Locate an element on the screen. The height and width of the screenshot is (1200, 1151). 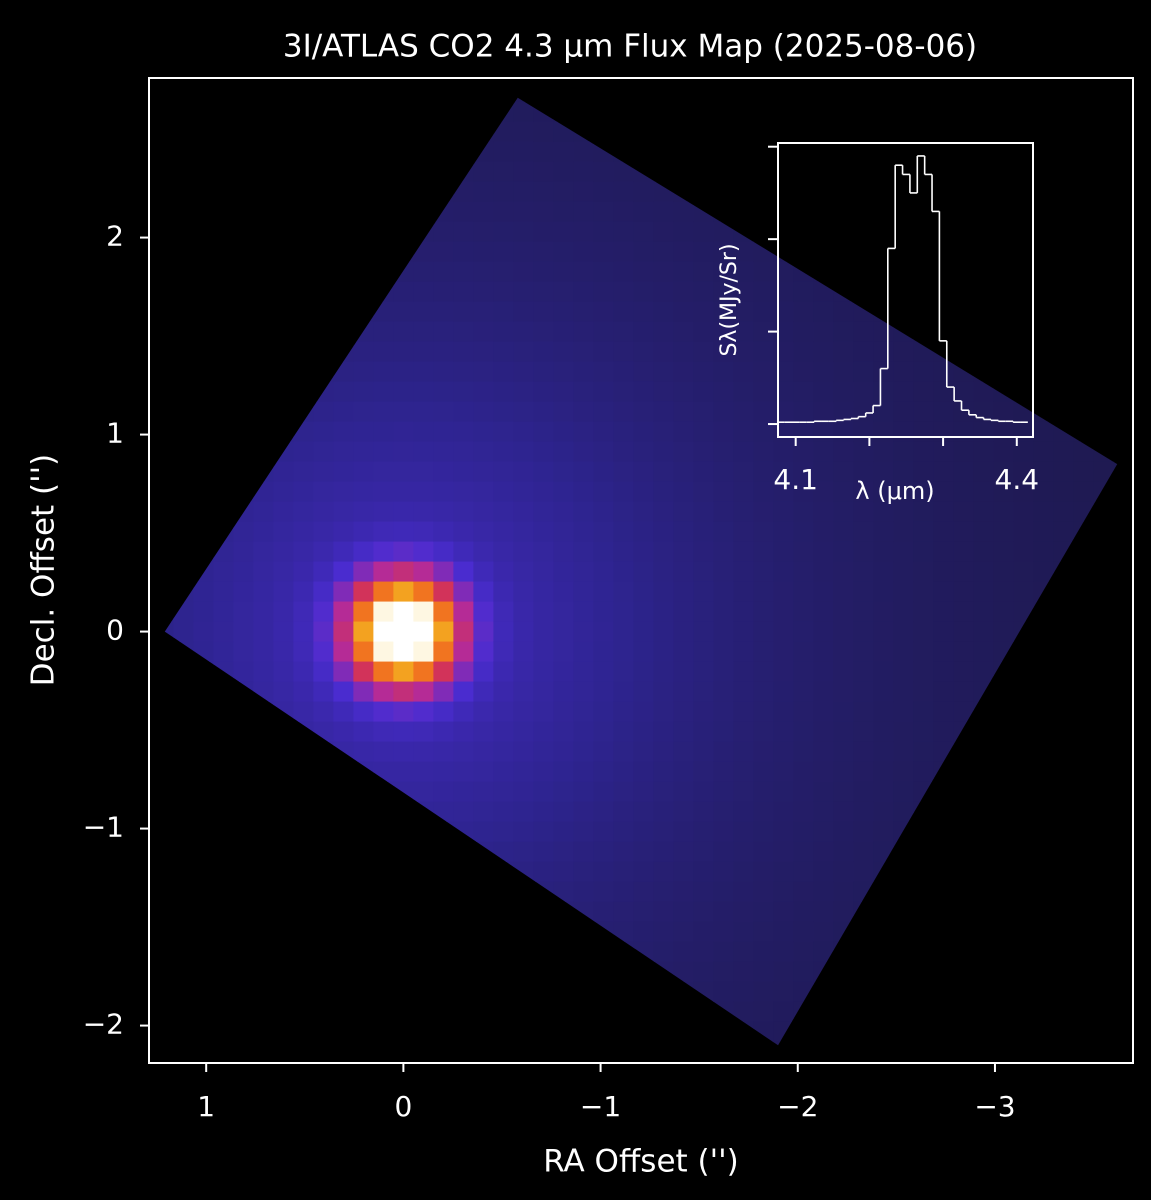
x-axis-label: RA Offset ('') is located at coordinates (641, 1162).